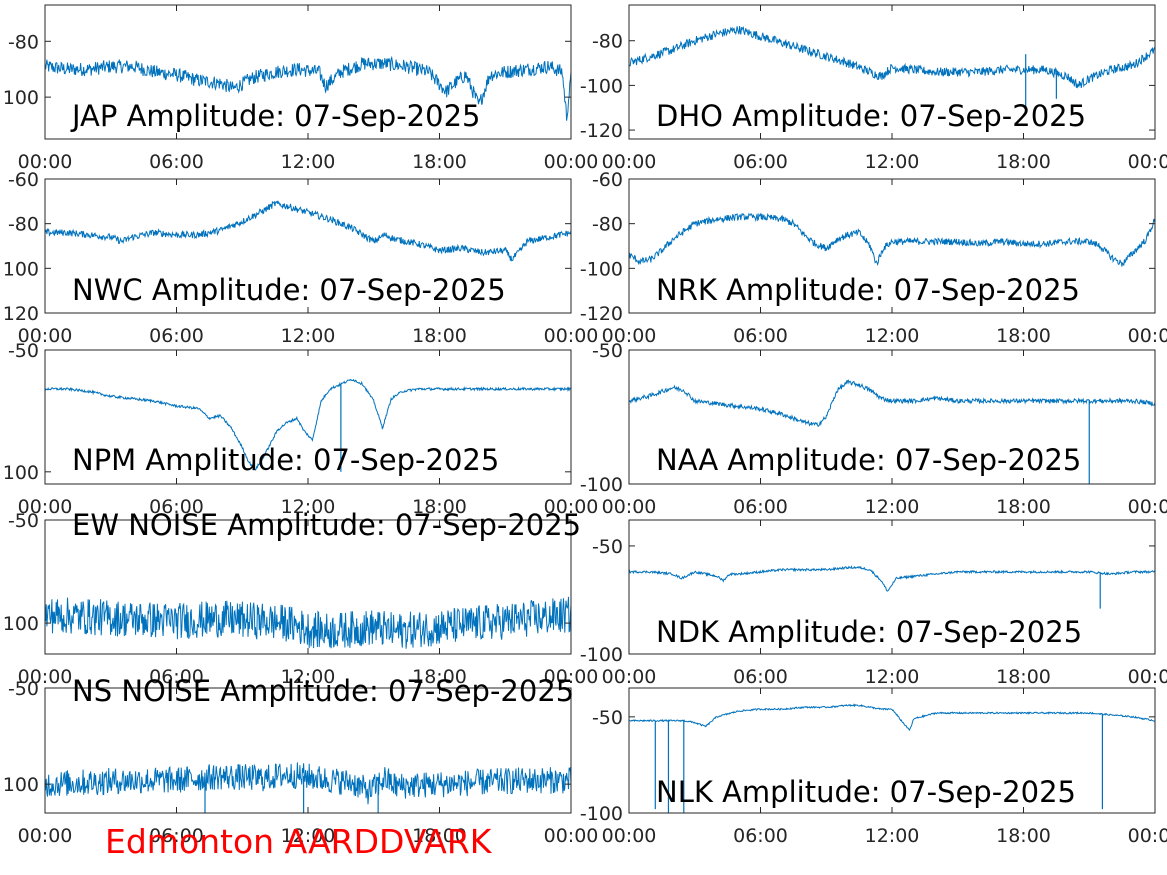 This screenshot has height=875, width=1167. Describe the element at coordinates (868, 460) in the screenshot. I see `panel-title: NAA Amplitude: 07-Sep-2025` at that location.